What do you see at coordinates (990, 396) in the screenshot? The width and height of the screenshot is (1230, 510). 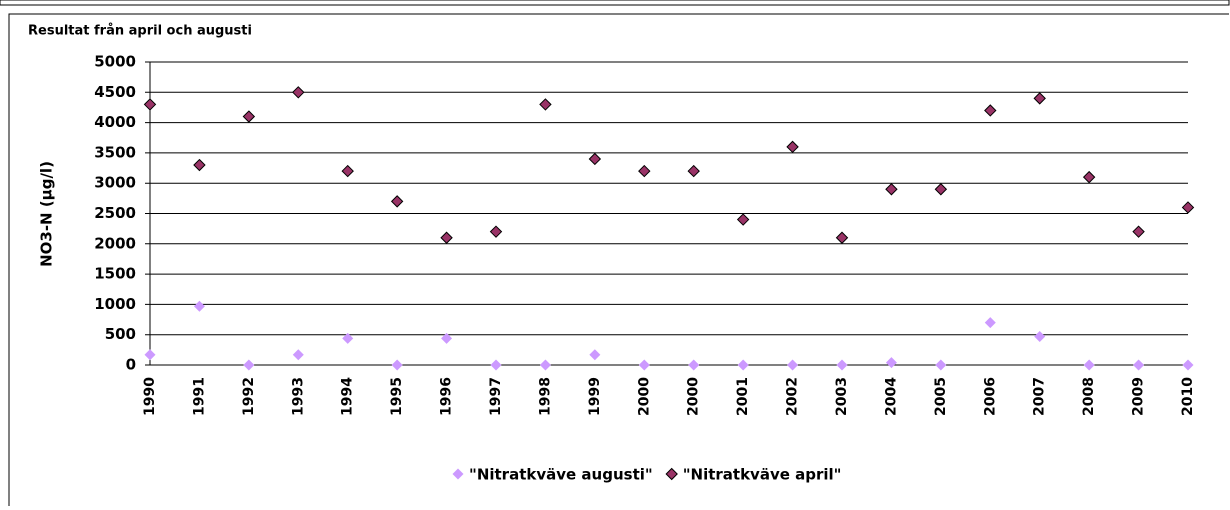 I see `x-tick-label: 2006` at bounding box center [990, 396].